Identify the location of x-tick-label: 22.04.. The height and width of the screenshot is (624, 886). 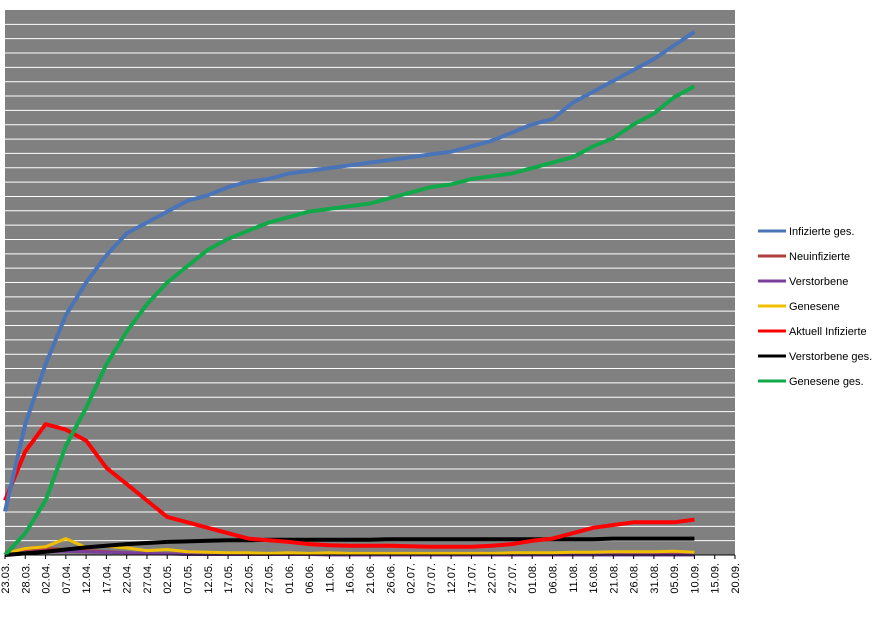
(128, 578).